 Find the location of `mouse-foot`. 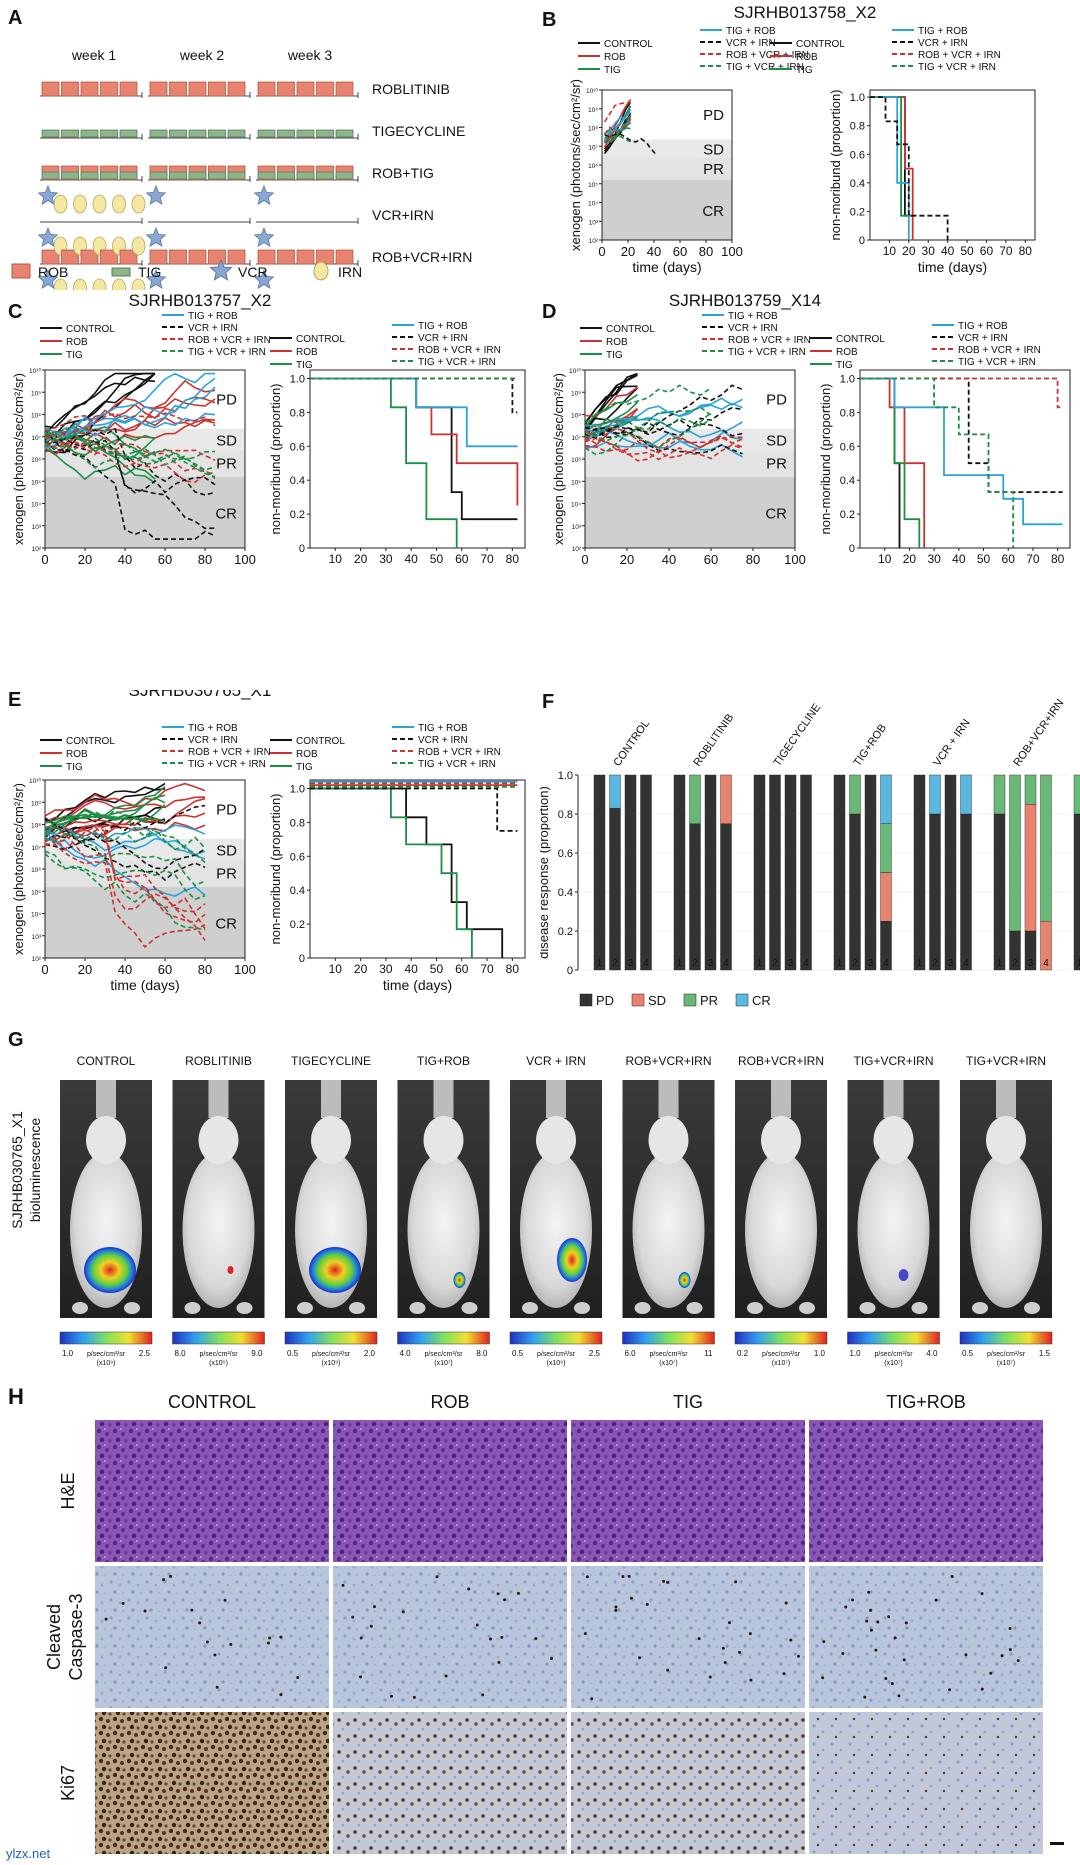

mouse-foot is located at coordinates (694, 1308).